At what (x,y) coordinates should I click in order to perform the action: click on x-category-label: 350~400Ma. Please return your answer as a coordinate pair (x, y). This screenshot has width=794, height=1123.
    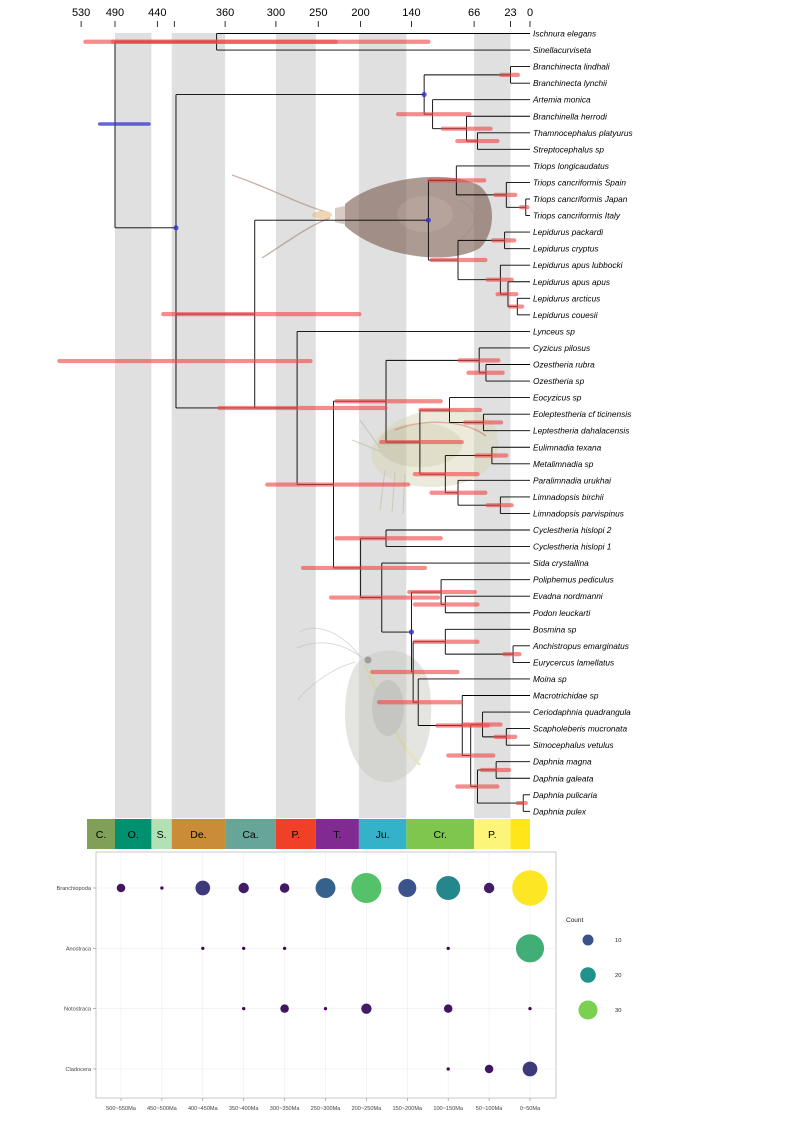
    Looking at the image, I should click on (244, 1109).